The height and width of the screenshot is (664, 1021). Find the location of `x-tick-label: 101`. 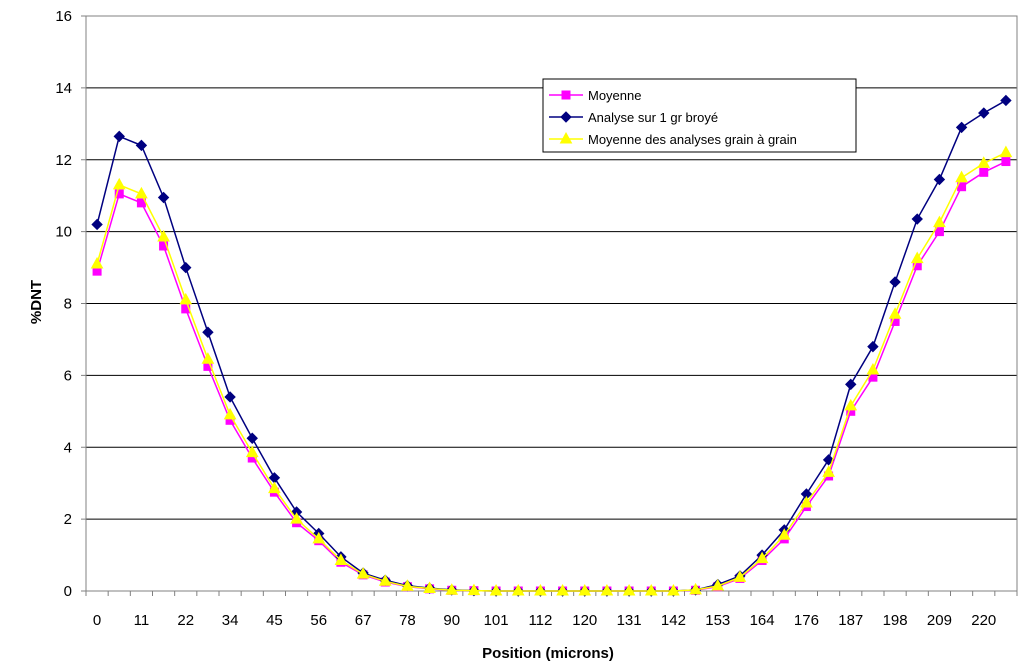

x-tick-label: 101 is located at coordinates (496, 620).